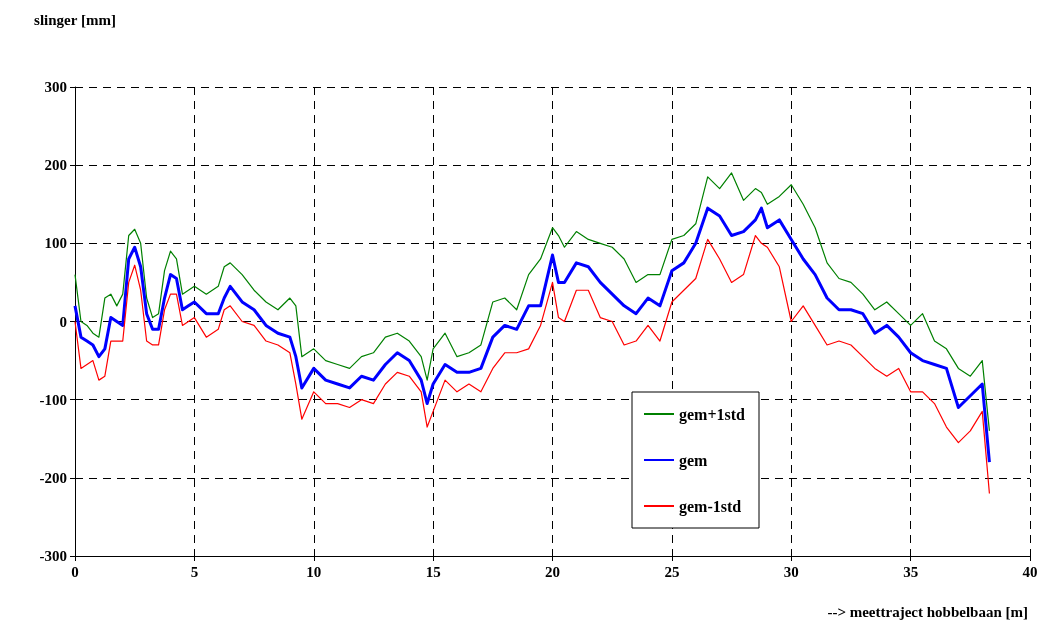 Image resolution: width=1042 pixels, height=639 pixels. What do you see at coordinates (194, 571) in the screenshot?
I see `x-tick-label: 5` at bounding box center [194, 571].